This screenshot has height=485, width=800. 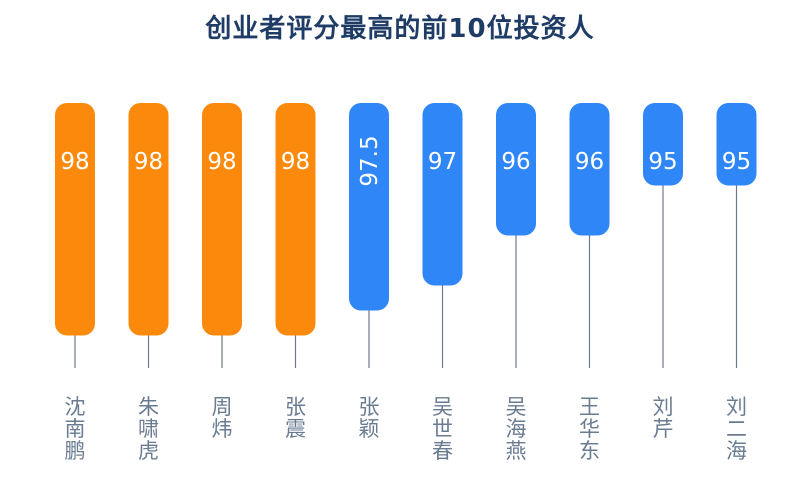 I want to click on category-label: 刘芹, so click(x=663, y=418).